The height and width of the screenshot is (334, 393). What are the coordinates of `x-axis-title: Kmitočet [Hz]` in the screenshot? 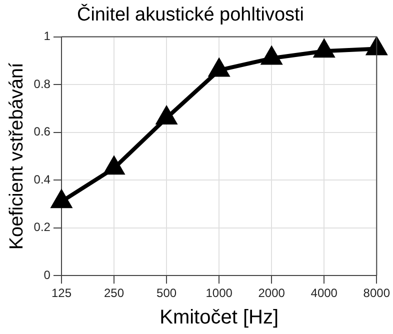 It's located at (219, 317).